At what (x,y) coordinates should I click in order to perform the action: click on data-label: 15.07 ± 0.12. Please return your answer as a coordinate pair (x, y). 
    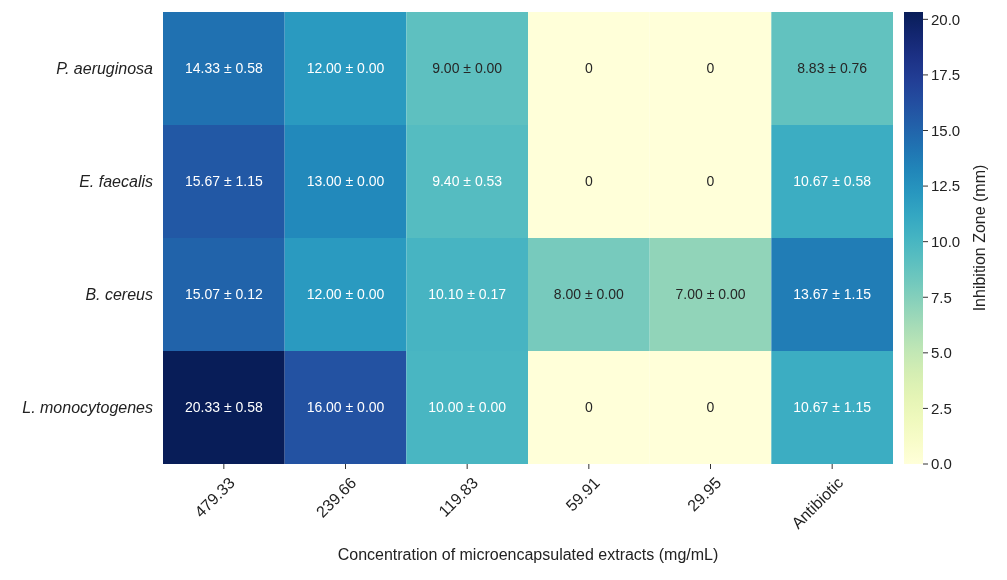
    Looking at the image, I should click on (223, 294).